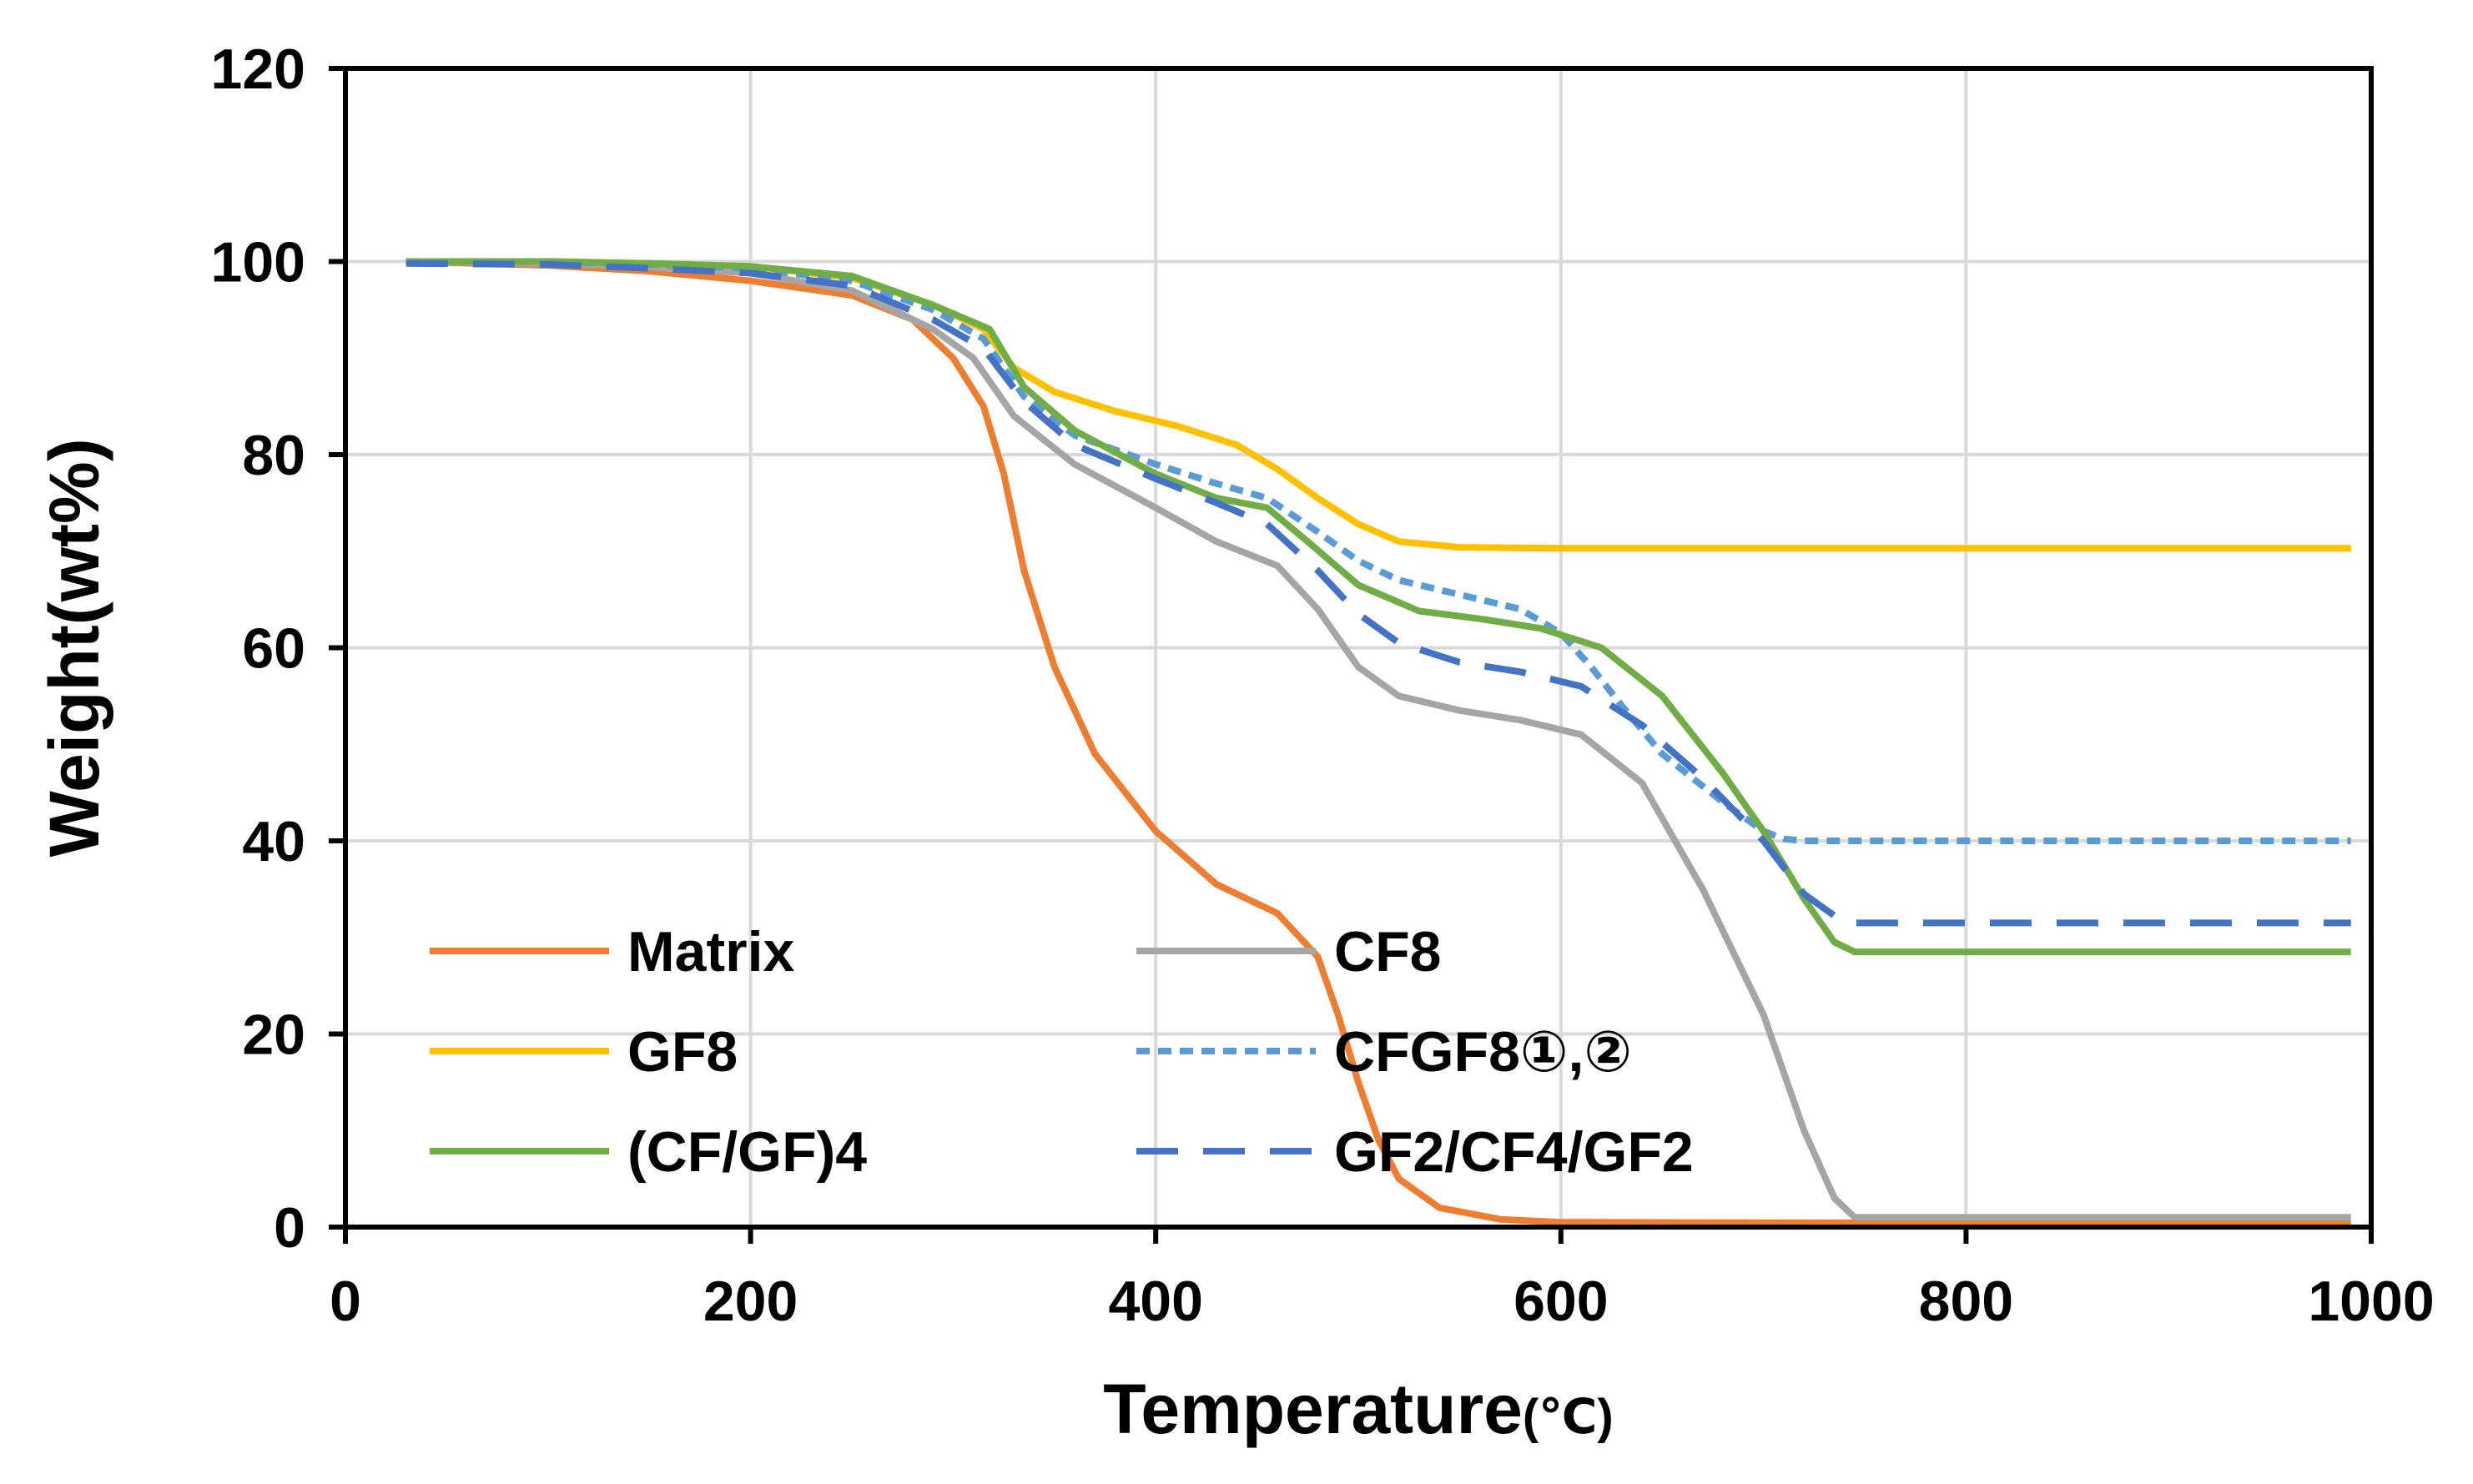 This screenshot has height=1484, width=2473. Describe the element at coordinates (345, 1302) in the screenshot. I see `x-tick-label-0: 0` at that location.